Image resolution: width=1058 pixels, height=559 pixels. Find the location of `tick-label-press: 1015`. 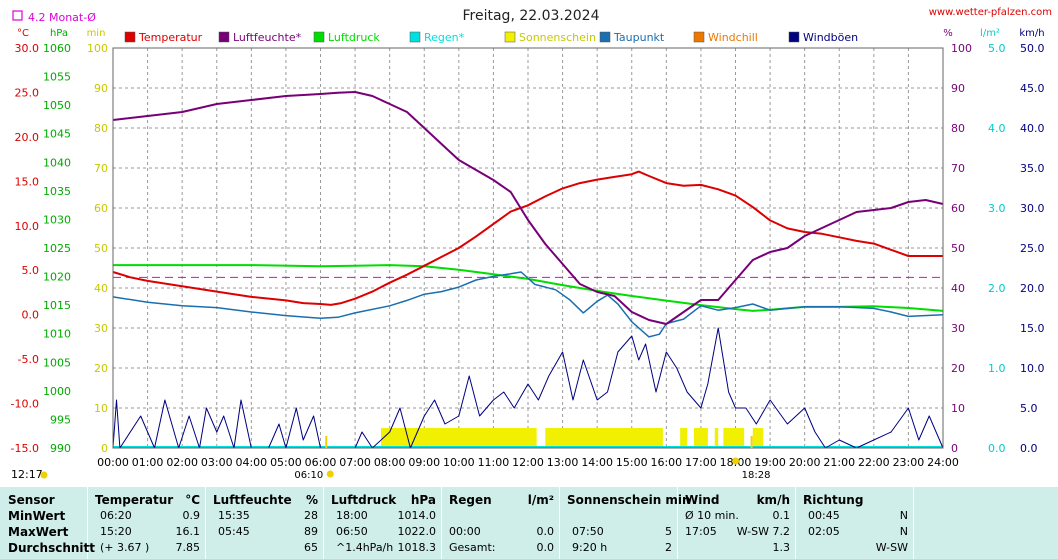

tick-label-press: 1015 is located at coordinates (57, 305).